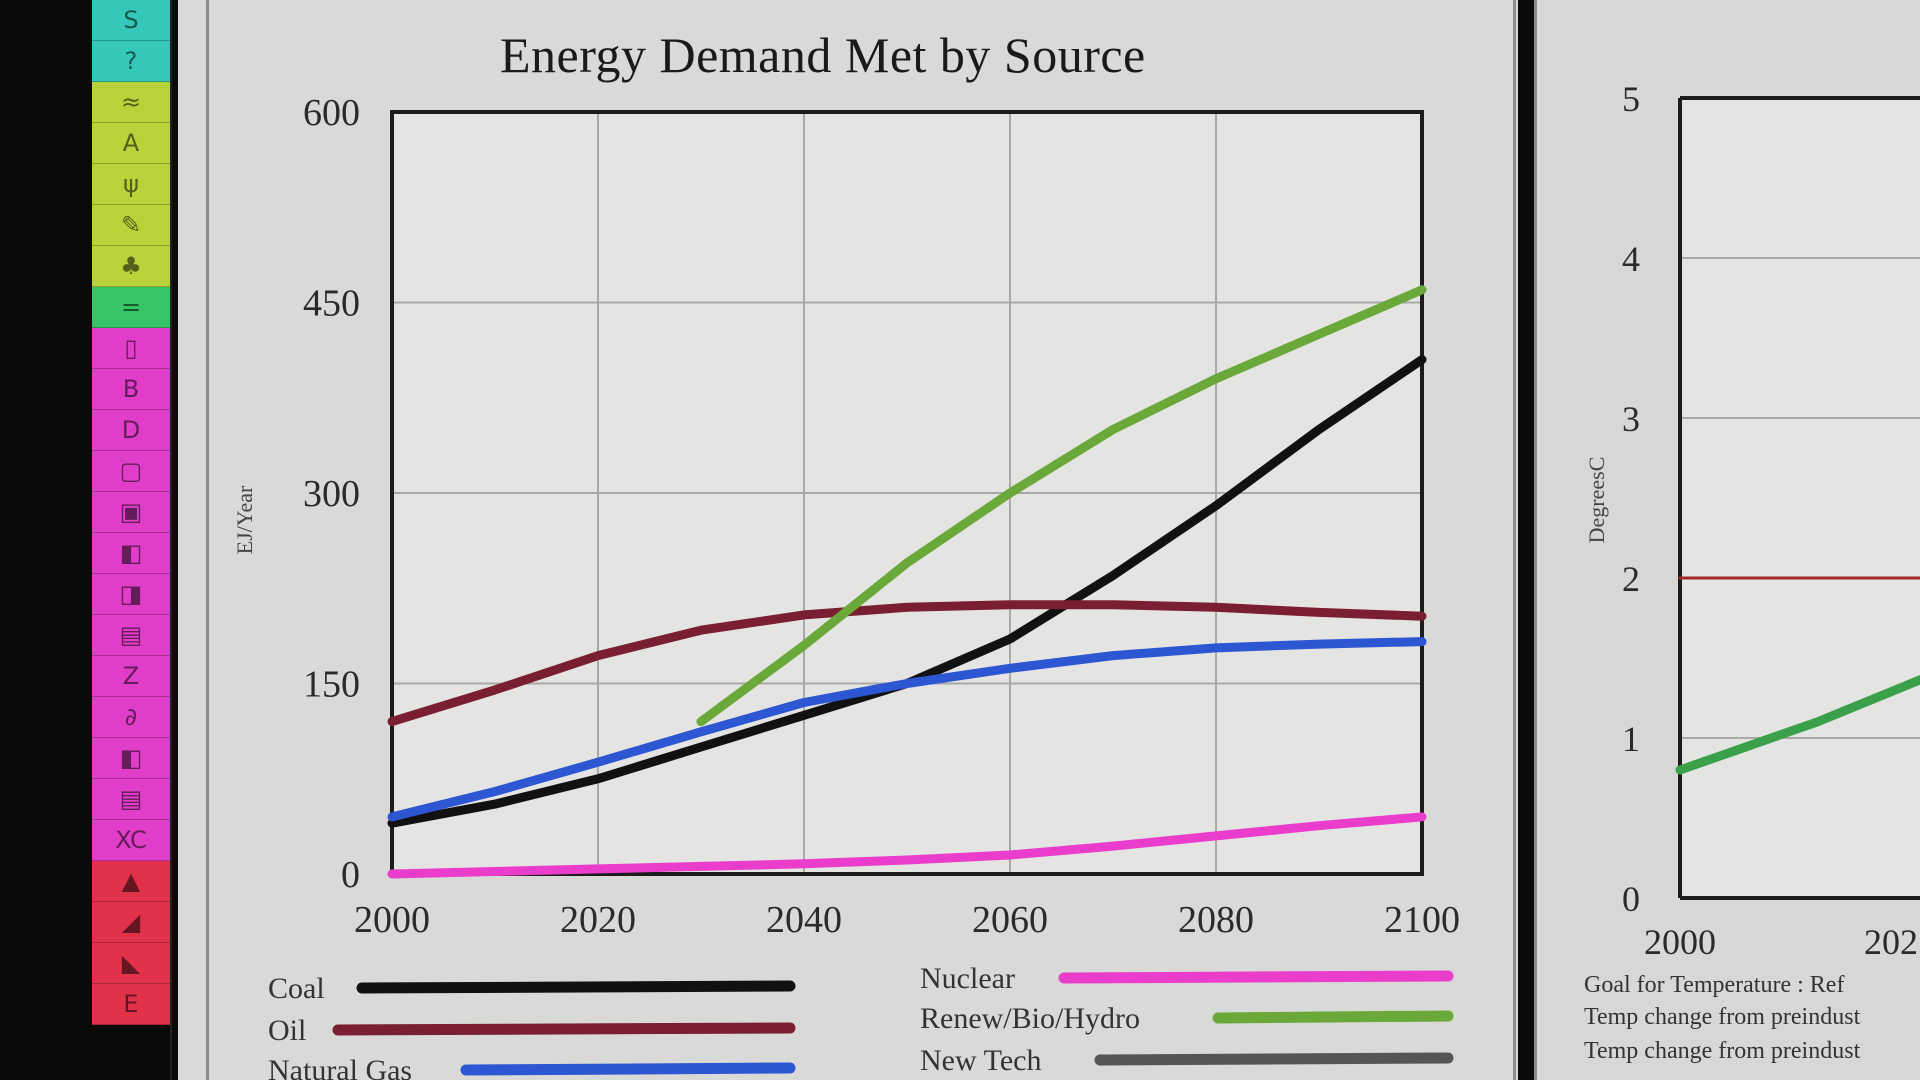  I want to click on legend-swatch-natural-gas, so click(628, 1069).